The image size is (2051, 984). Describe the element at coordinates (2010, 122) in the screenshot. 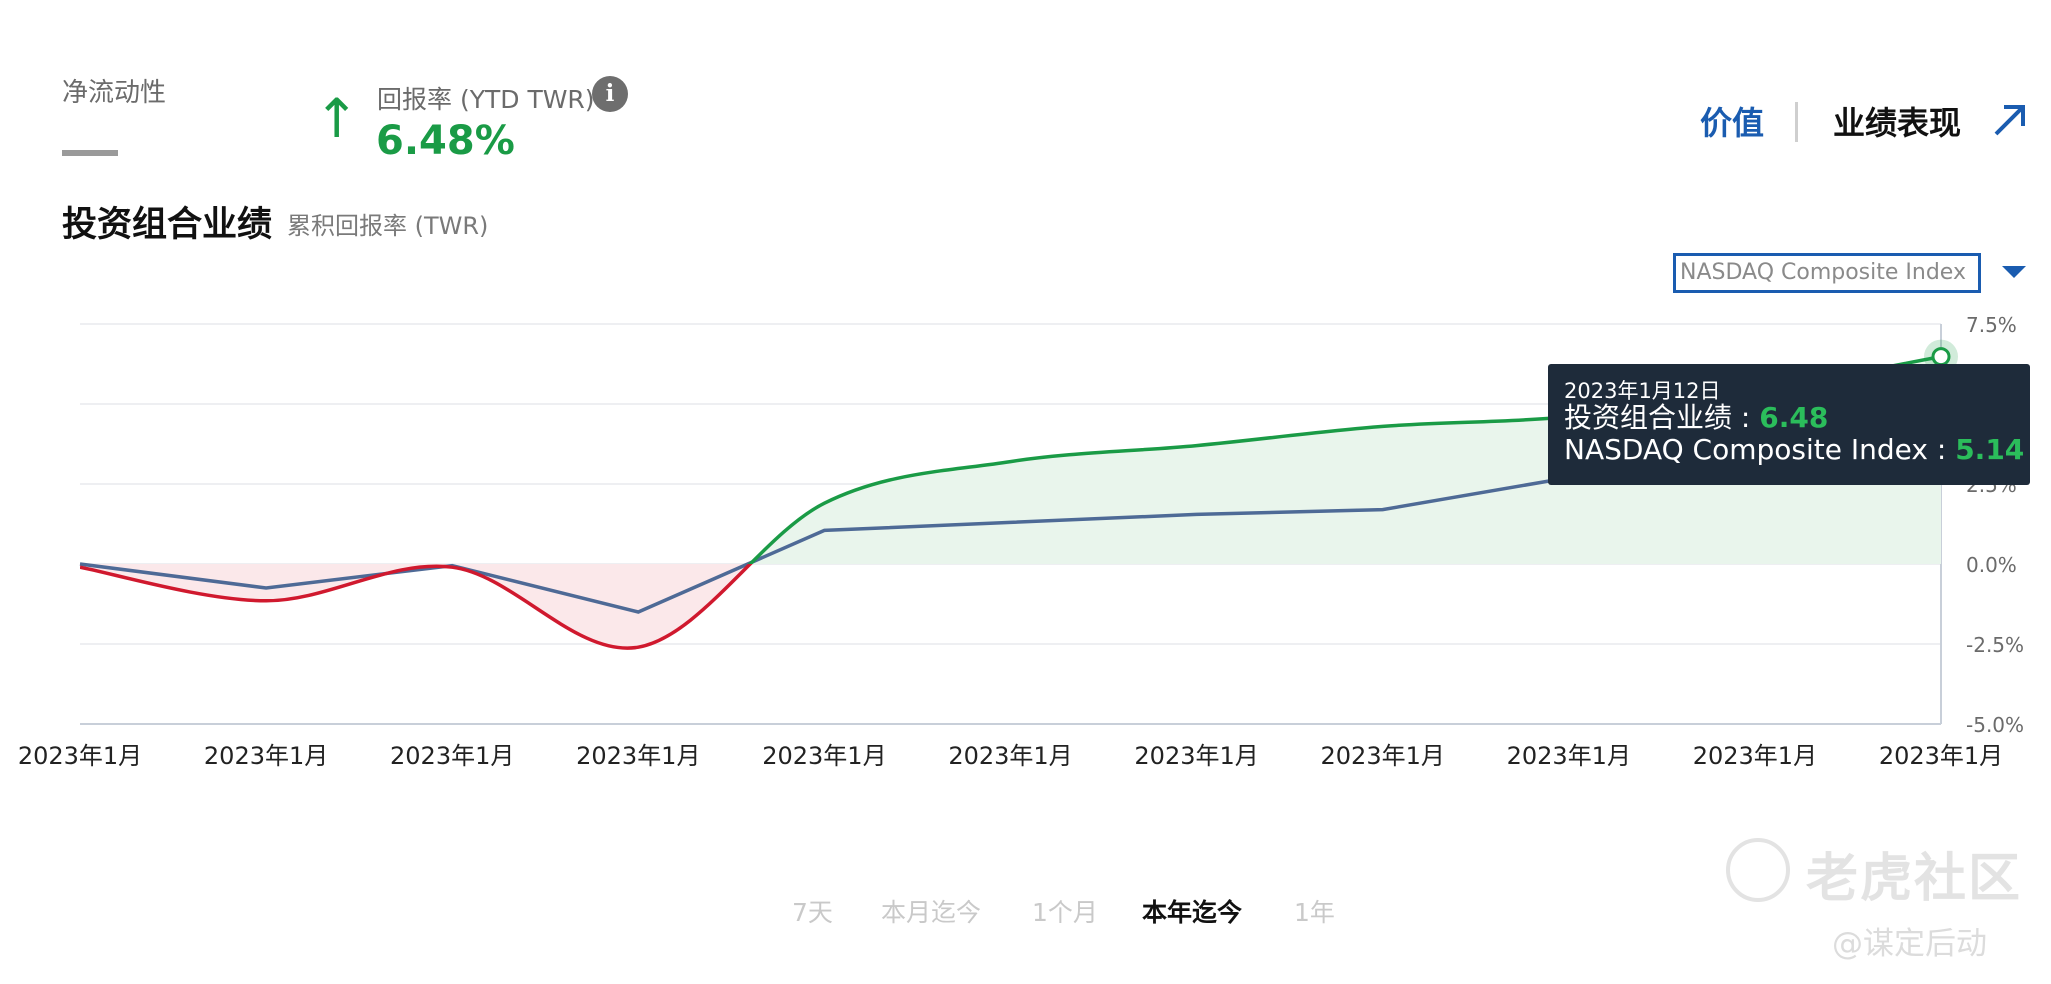

I see `expand-arrow-icon` at that location.